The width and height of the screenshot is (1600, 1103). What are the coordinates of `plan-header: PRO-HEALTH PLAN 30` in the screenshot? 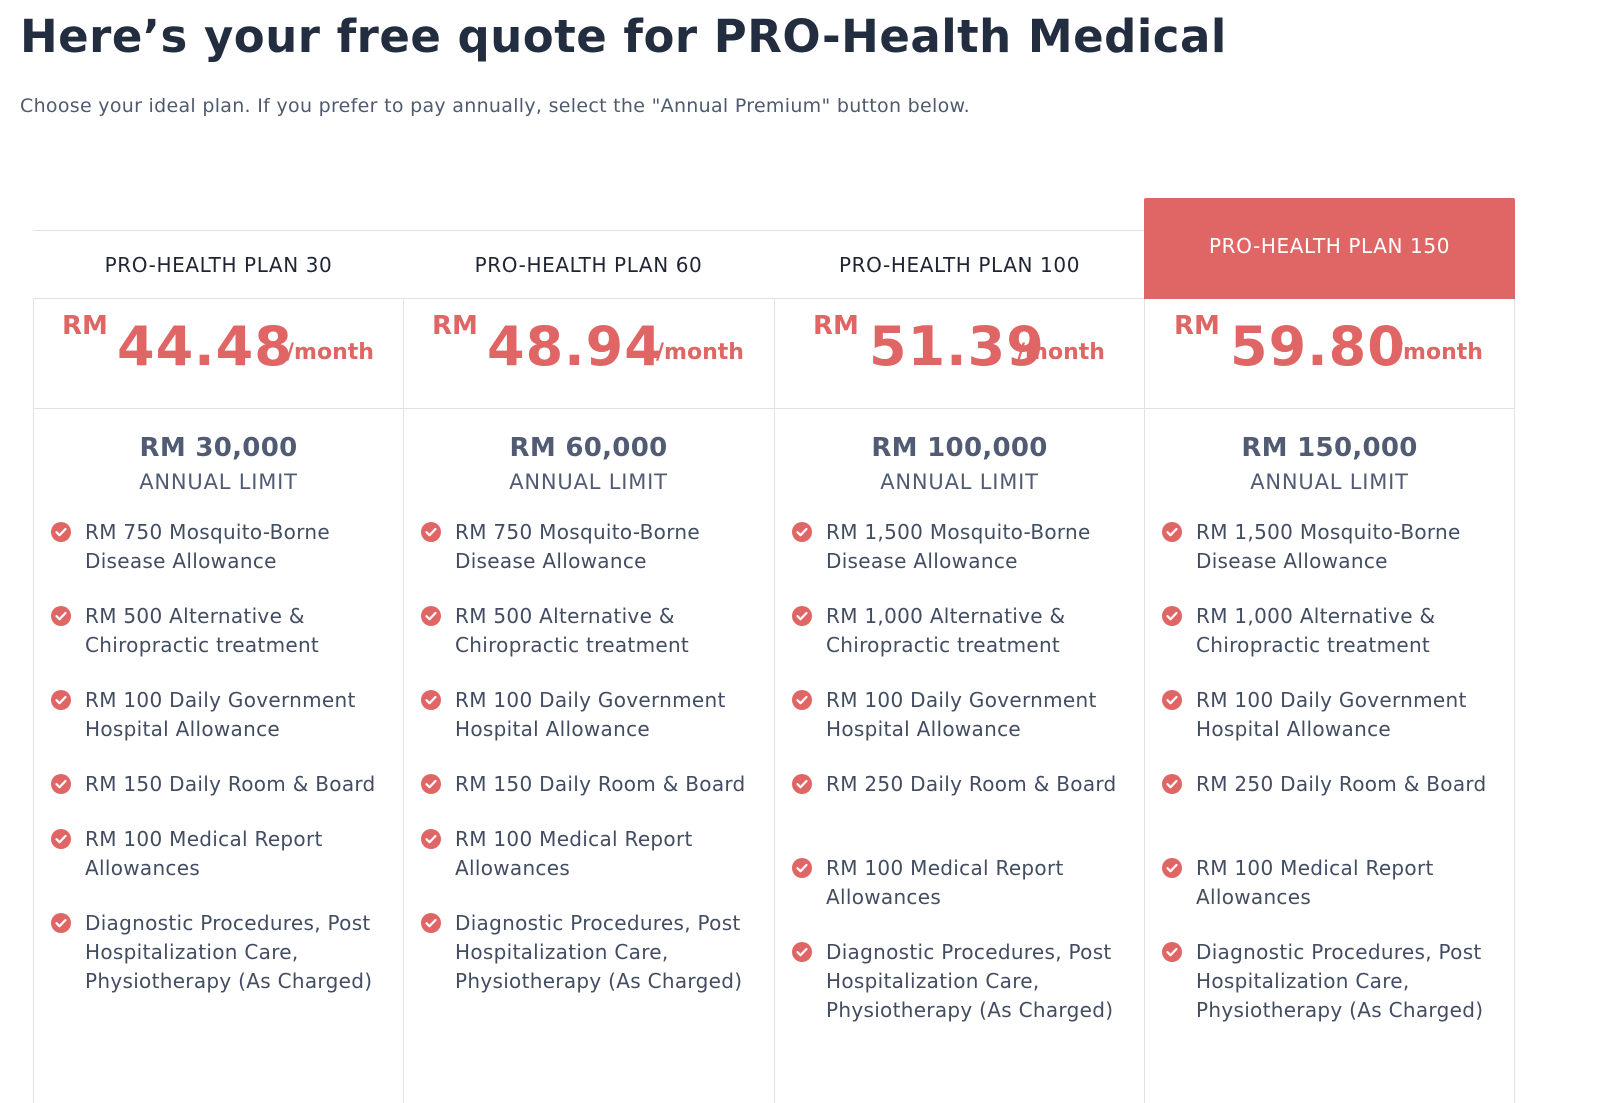 It's located at (218, 264).